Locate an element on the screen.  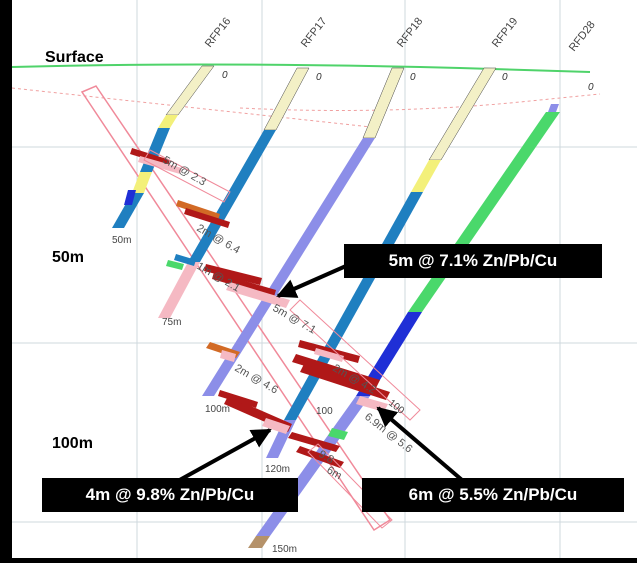
end-depth-rfd28: 150m is located at coordinates (284, 549).